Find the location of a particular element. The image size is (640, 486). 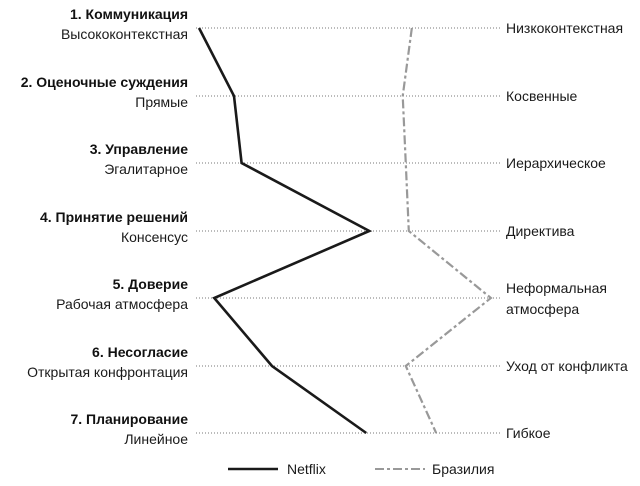

category-title: 7. Планирование is located at coordinates (129, 419).